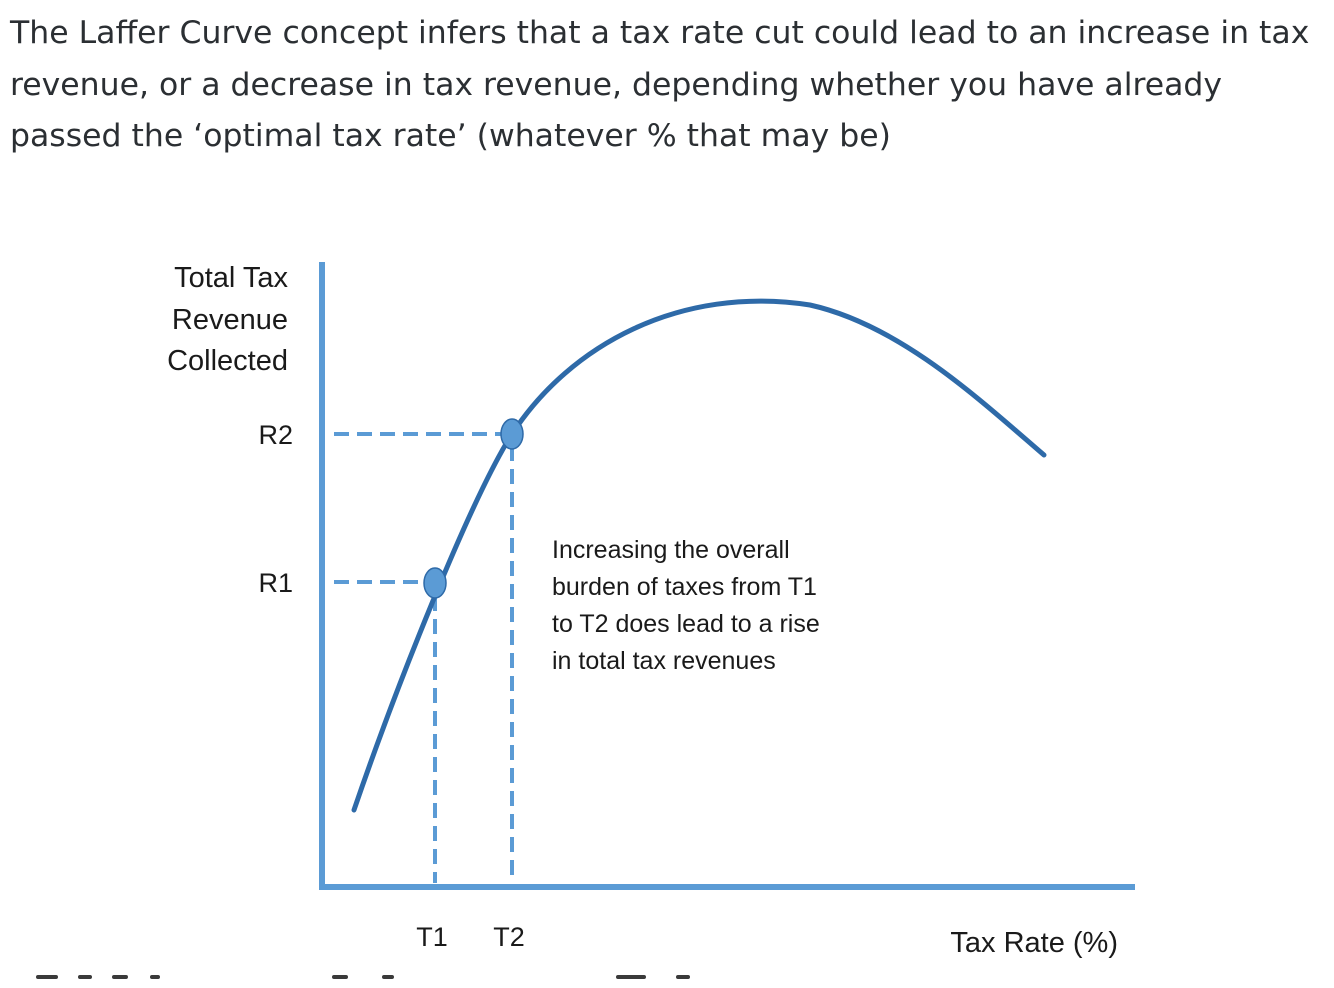 This screenshot has width=1334, height=988. What do you see at coordinates (664, 661) in the screenshot?
I see `annotation-line-4: in total tax revenues` at bounding box center [664, 661].